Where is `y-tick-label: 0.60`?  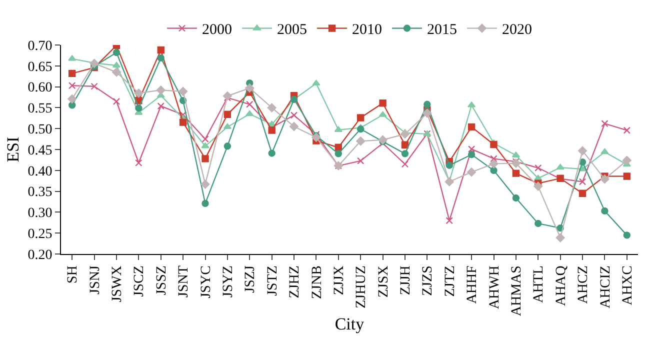
y-tick-label: 0.60 is located at coordinates (40, 88).